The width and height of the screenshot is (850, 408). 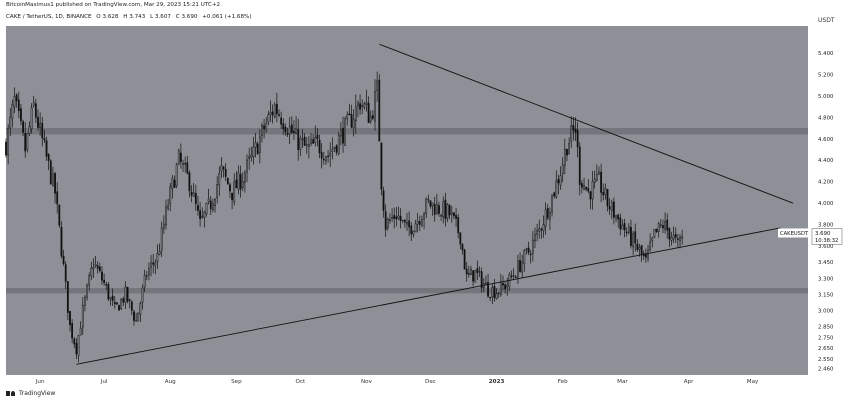 I want to click on y-tick-label: 3.300, so click(x=826, y=279).